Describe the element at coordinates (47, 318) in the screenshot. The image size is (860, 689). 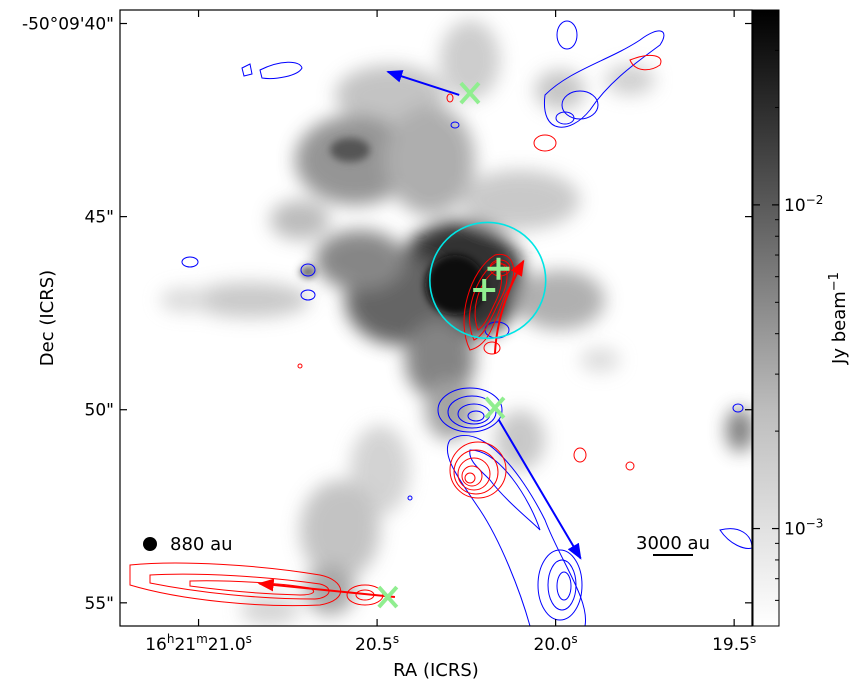
I see `y-axis-label: Dec (ICRS)` at that location.